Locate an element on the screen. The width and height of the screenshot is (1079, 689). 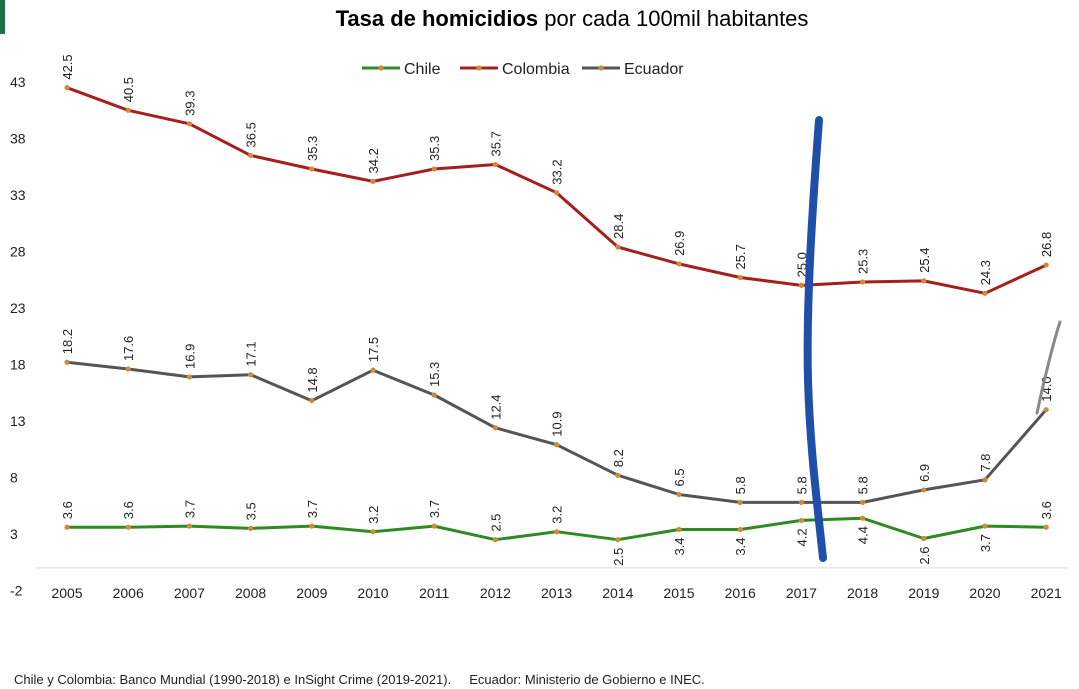
y-tick-label: 8 is located at coordinates (14, 478).